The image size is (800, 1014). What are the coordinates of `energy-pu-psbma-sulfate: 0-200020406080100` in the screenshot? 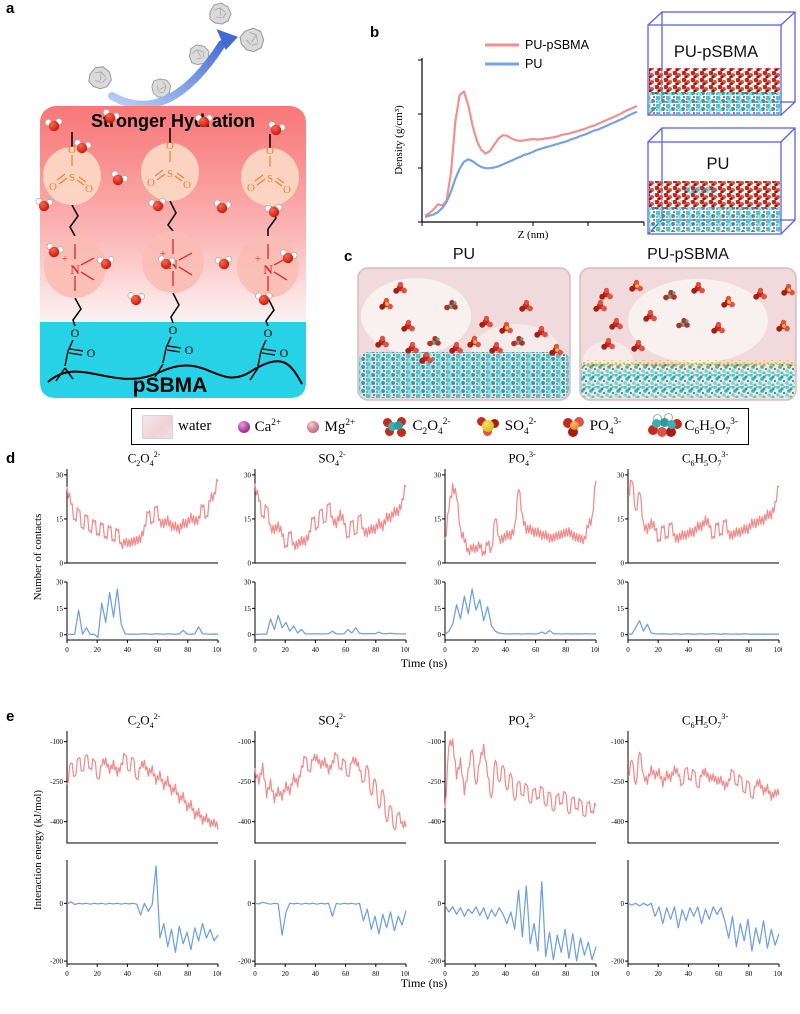 It's located at (325, 919).